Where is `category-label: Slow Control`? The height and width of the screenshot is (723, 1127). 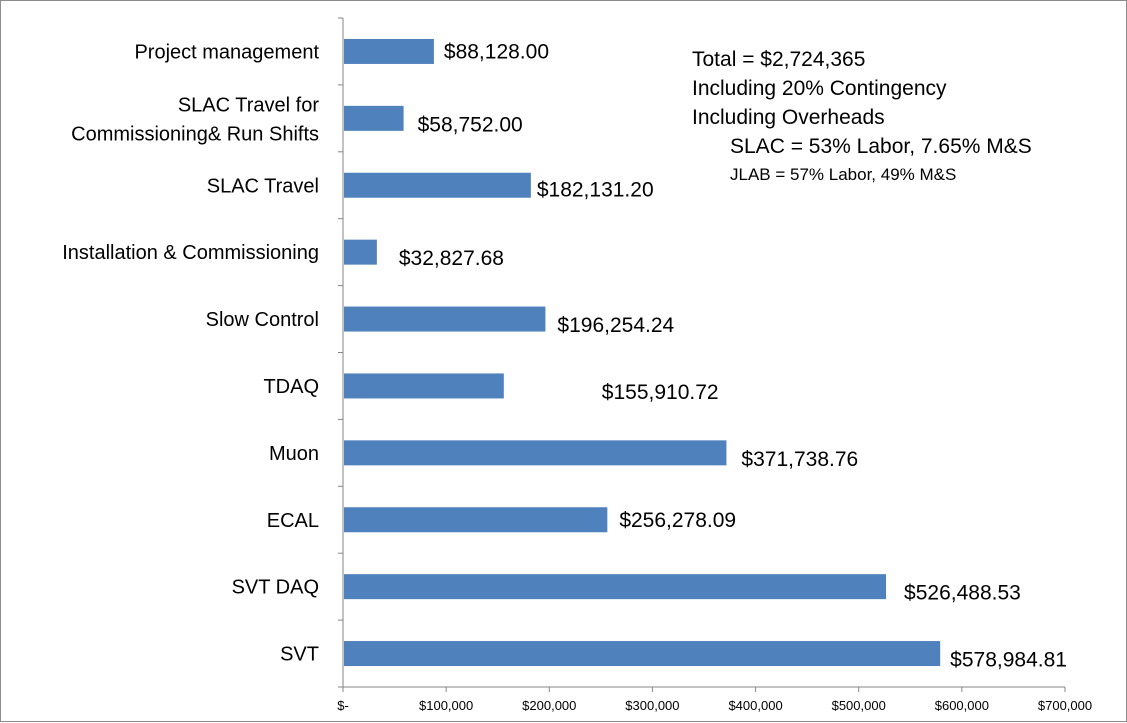
category-label: Slow Control is located at coordinates (262, 320).